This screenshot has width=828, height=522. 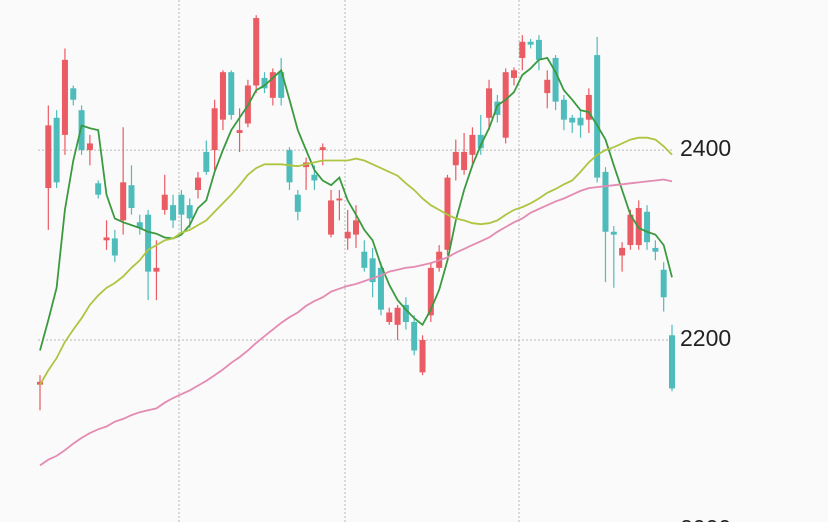 I want to click on y-tick-label: 2000, so click(x=705, y=518).